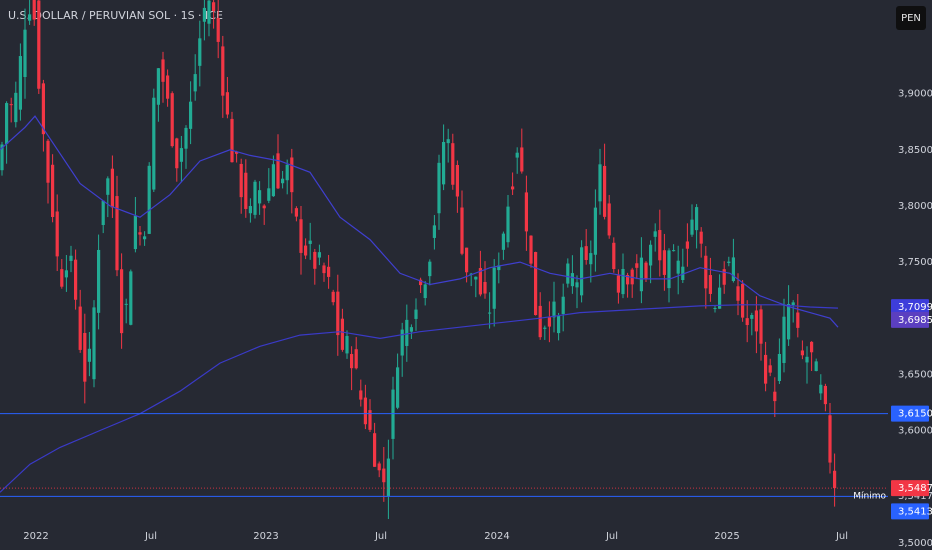  What do you see at coordinates (910, 413) in the screenshot?
I see `hline-value-label-bg` at bounding box center [910, 413].